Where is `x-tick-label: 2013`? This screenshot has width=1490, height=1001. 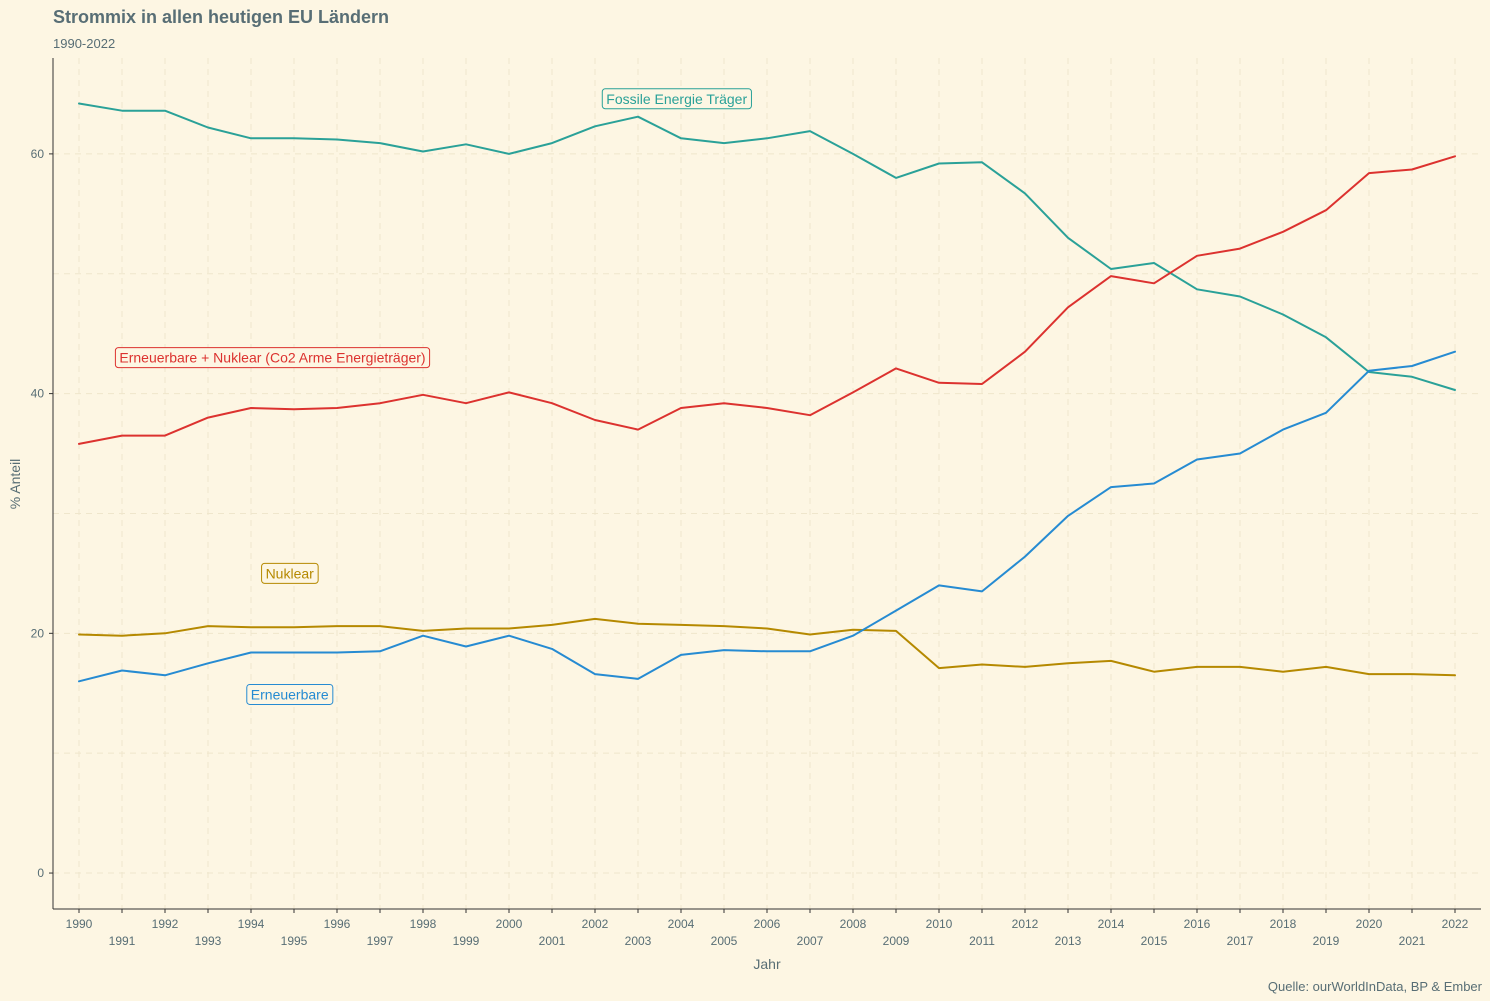 x-tick-label: 2013 is located at coordinates (1068, 941).